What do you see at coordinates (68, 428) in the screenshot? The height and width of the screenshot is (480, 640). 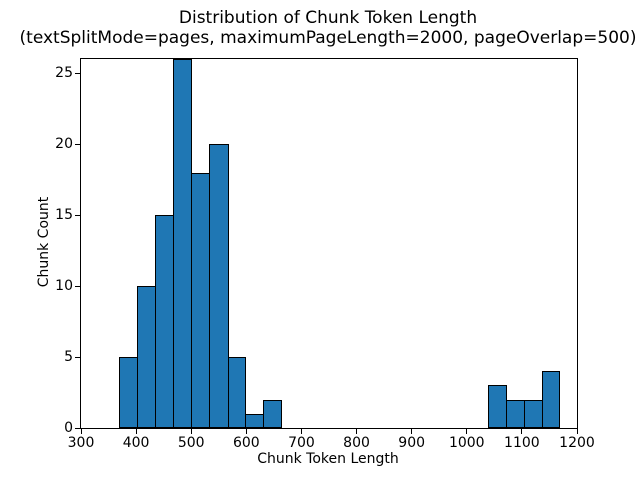 I see `y-tick-label: 0` at bounding box center [68, 428].